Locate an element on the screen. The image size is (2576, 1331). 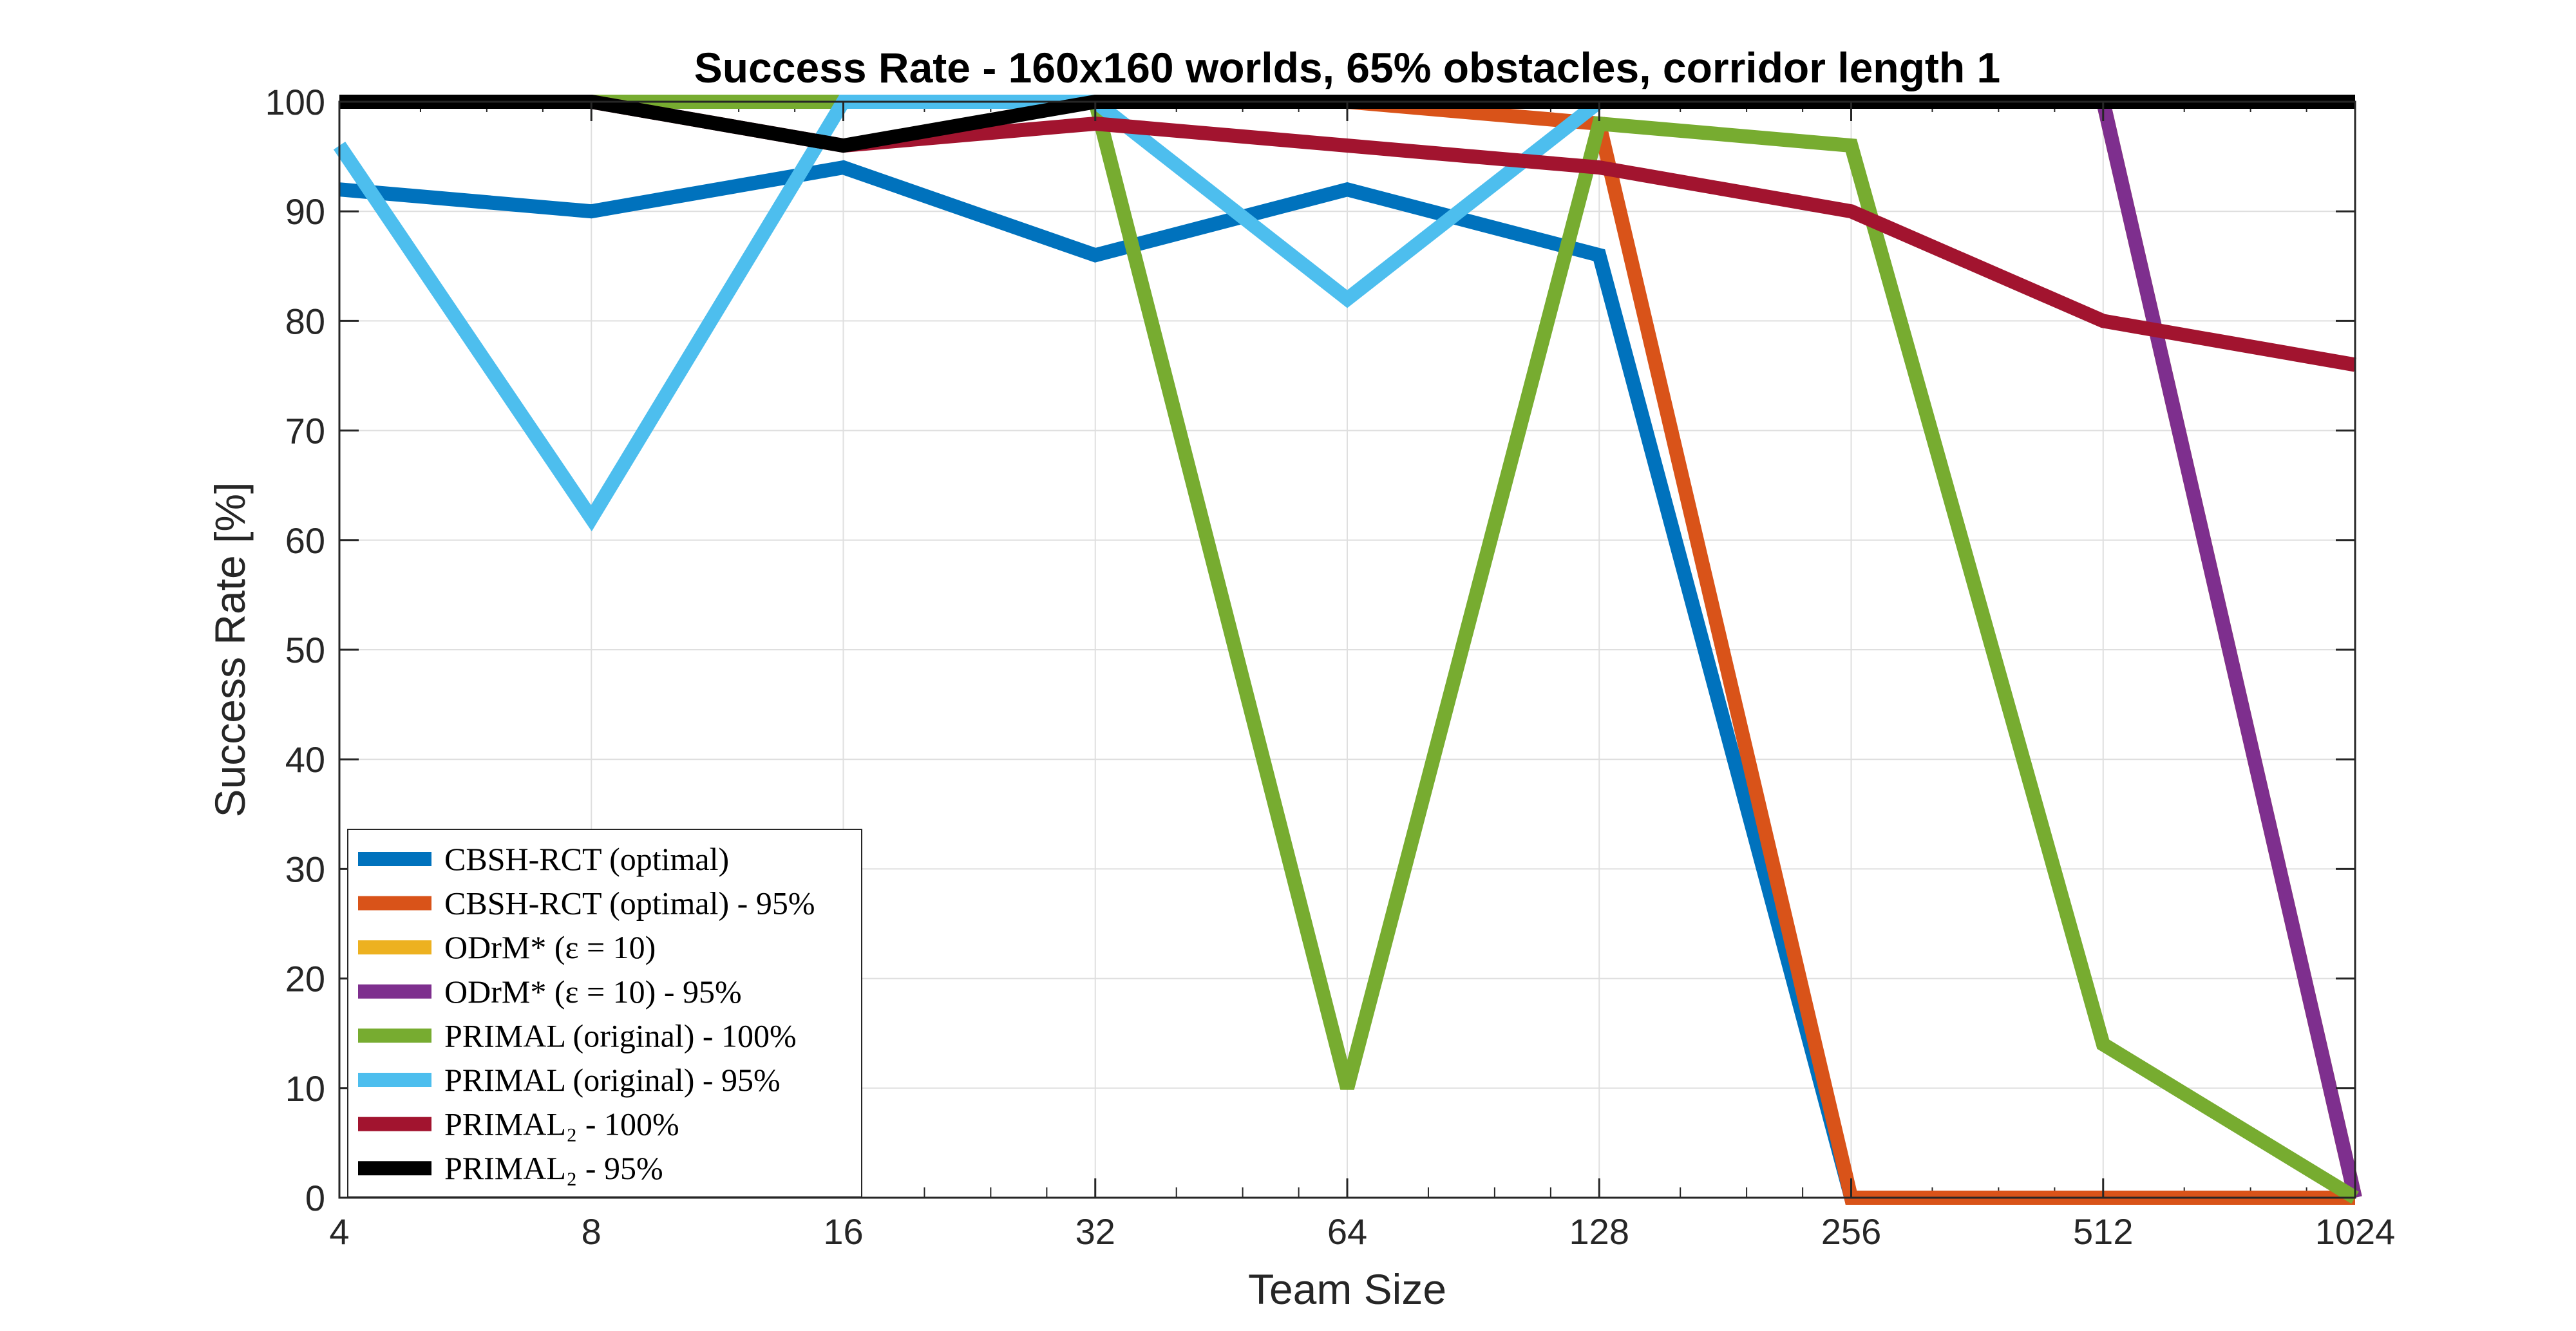
legend-entry: CBSH-RCT (optimal) is located at coordinates (587, 859).